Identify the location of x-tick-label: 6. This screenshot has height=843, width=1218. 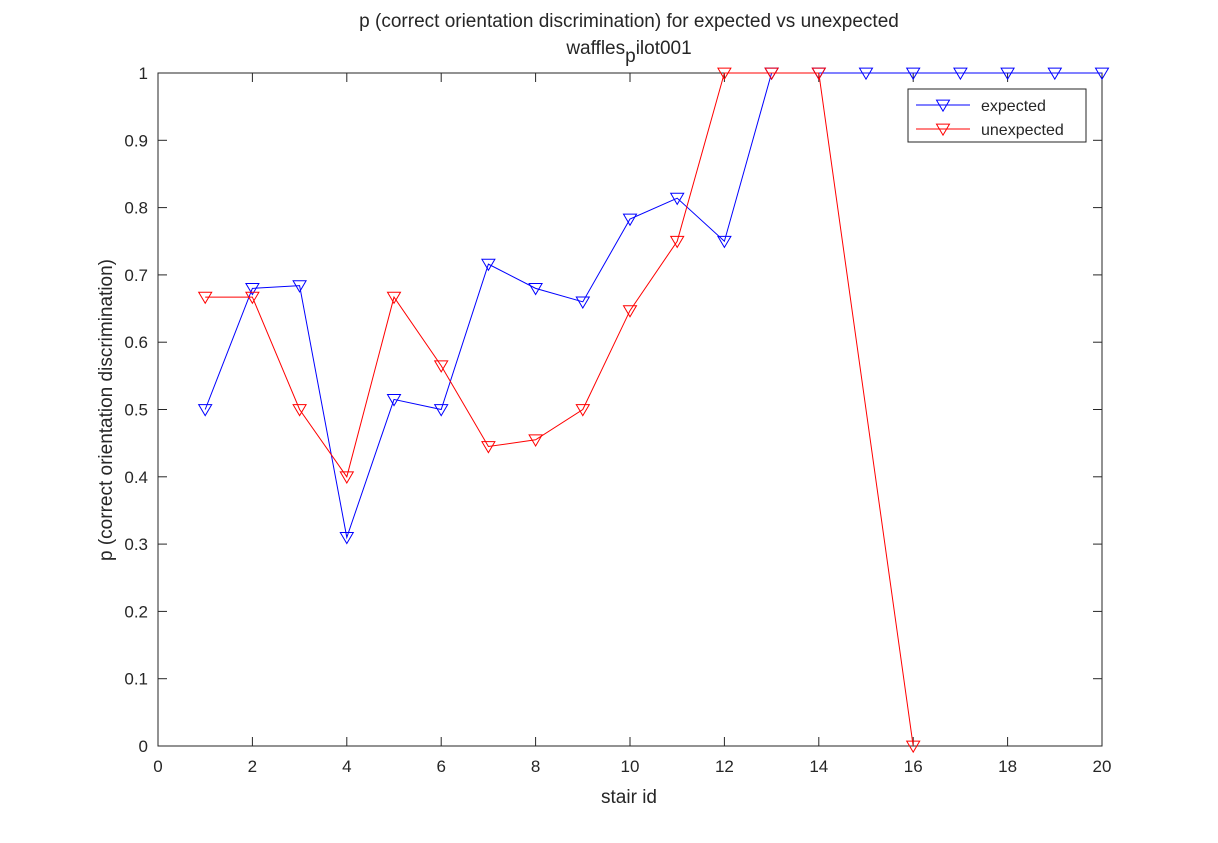
(440, 766).